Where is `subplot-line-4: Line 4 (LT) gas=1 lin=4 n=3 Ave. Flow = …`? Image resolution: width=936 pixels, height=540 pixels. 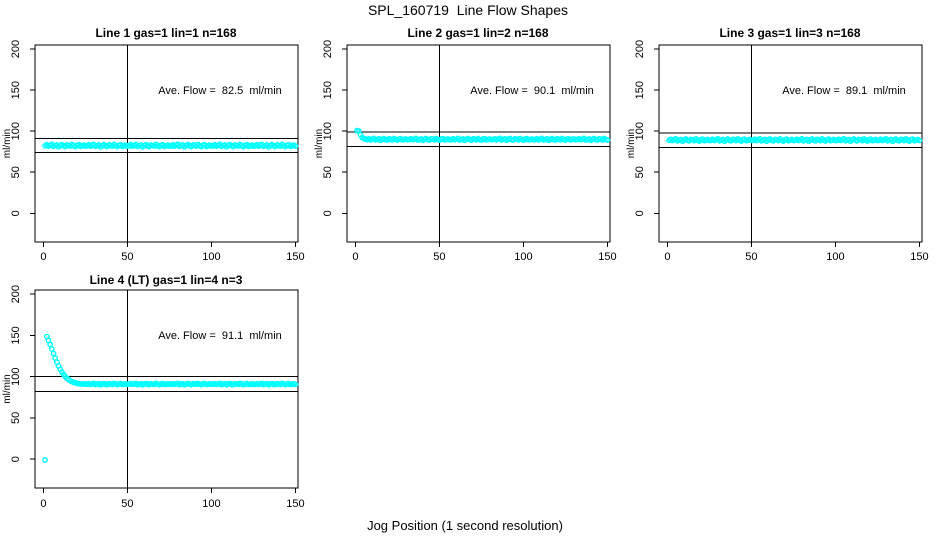 subplot-line-4: Line 4 (LT) gas=1 lin=4 n=3 Ave. Flow = … is located at coordinates (153, 391).